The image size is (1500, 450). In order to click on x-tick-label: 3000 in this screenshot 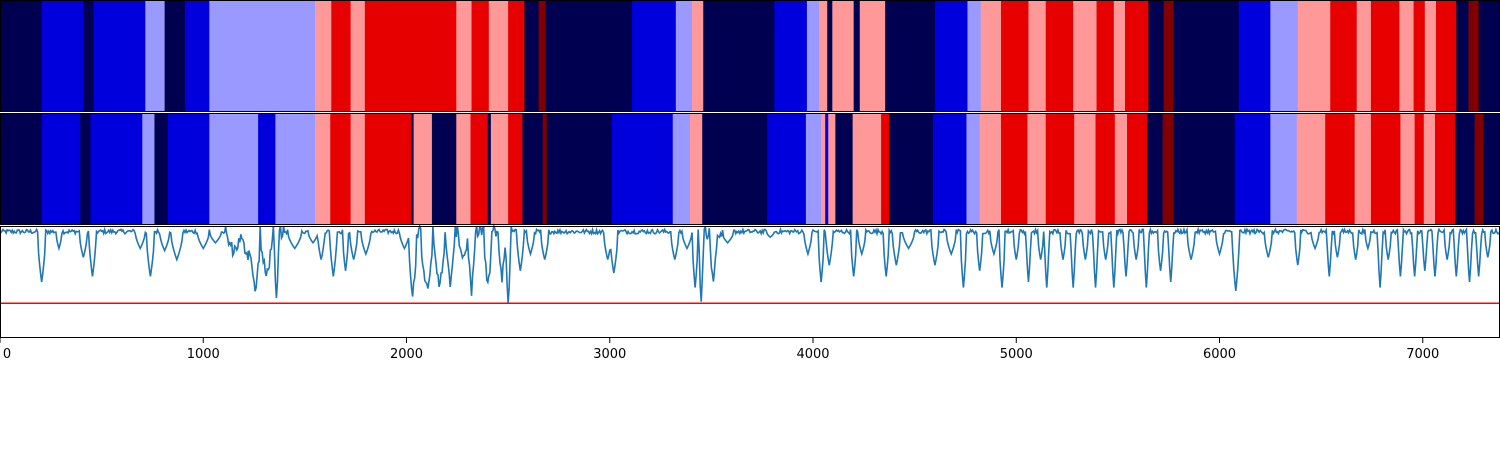, I will do `click(609, 354)`.